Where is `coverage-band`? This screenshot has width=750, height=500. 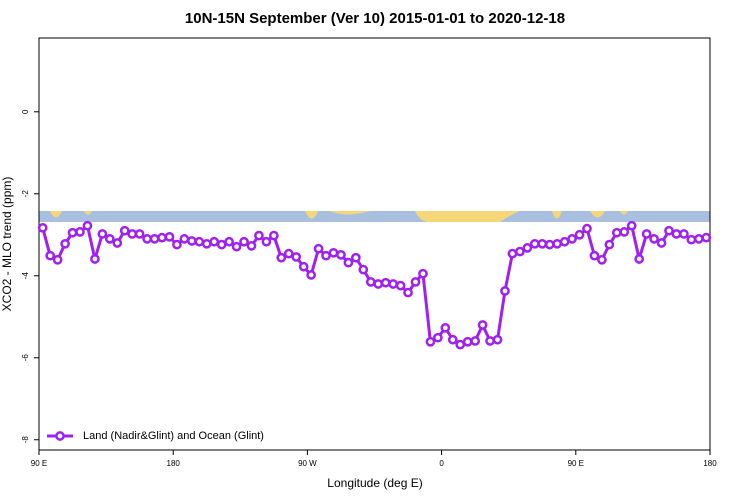 coverage-band is located at coordinates (374, 216).